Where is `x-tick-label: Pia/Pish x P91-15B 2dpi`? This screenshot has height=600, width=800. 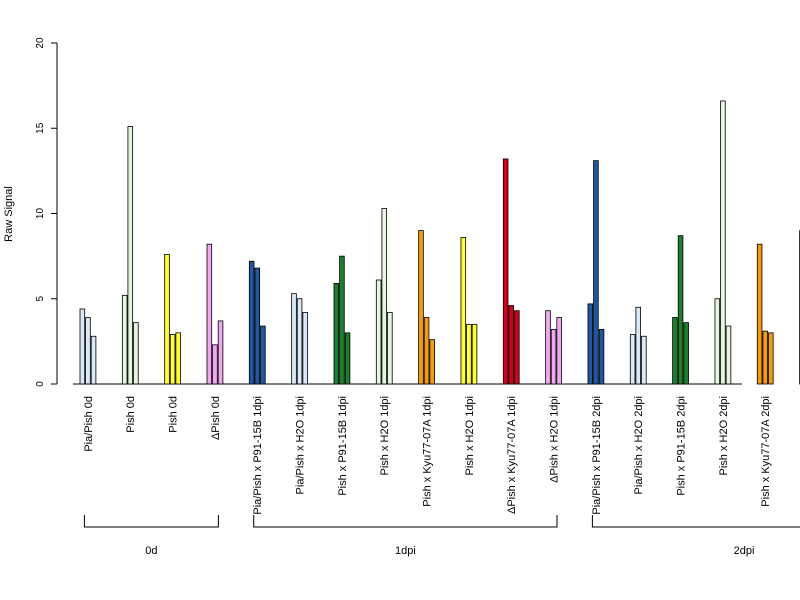
x-tick-label: Pia/Pish x P91-15B 2dpi is located at coordinates (597, 455).